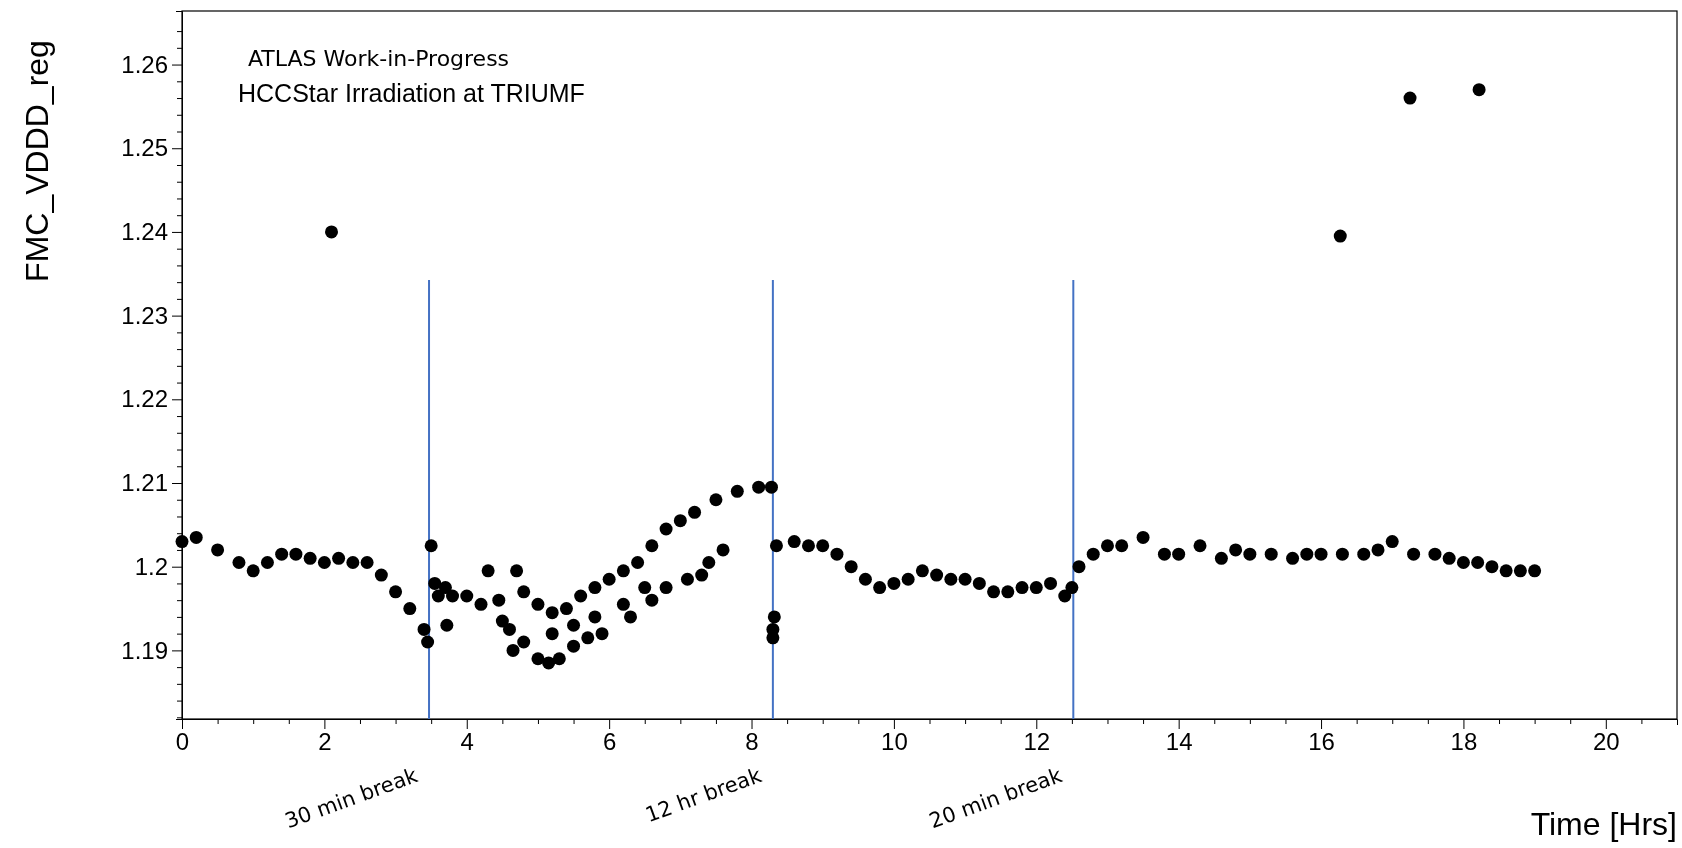  What do you see at coordinates (1037, 742) in the screenshot?
I see `x-tick-label: 12` at bounding box center [1037, 742].